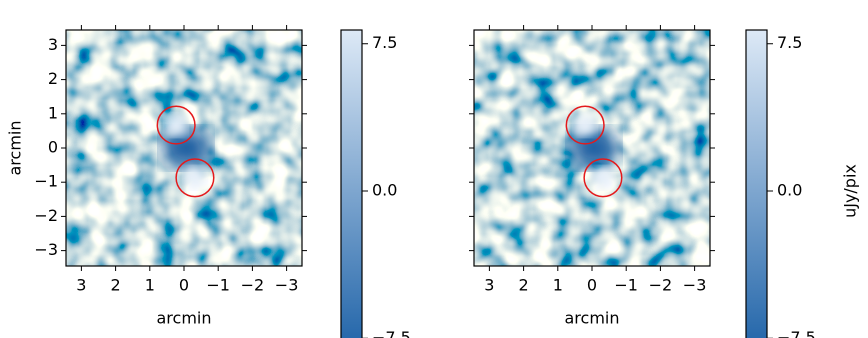  Describe the element at coordinates (53, 78) in the screenshot. I see `y-tick-label: 2` at that location.